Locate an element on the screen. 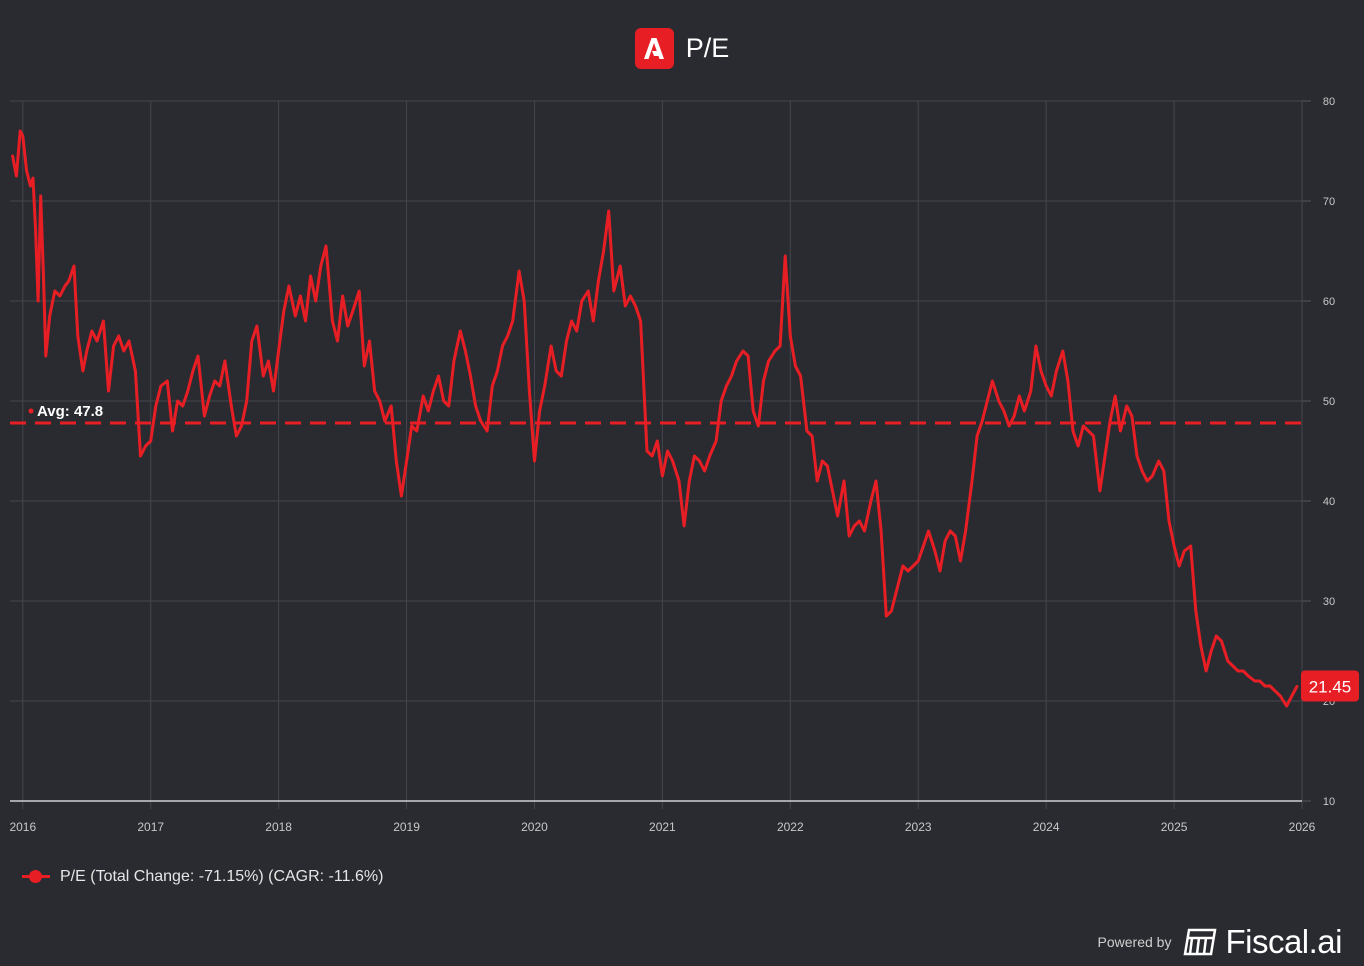 This screenshot has height=966, width=1364. average-marker is located at coordinates (31, 411).